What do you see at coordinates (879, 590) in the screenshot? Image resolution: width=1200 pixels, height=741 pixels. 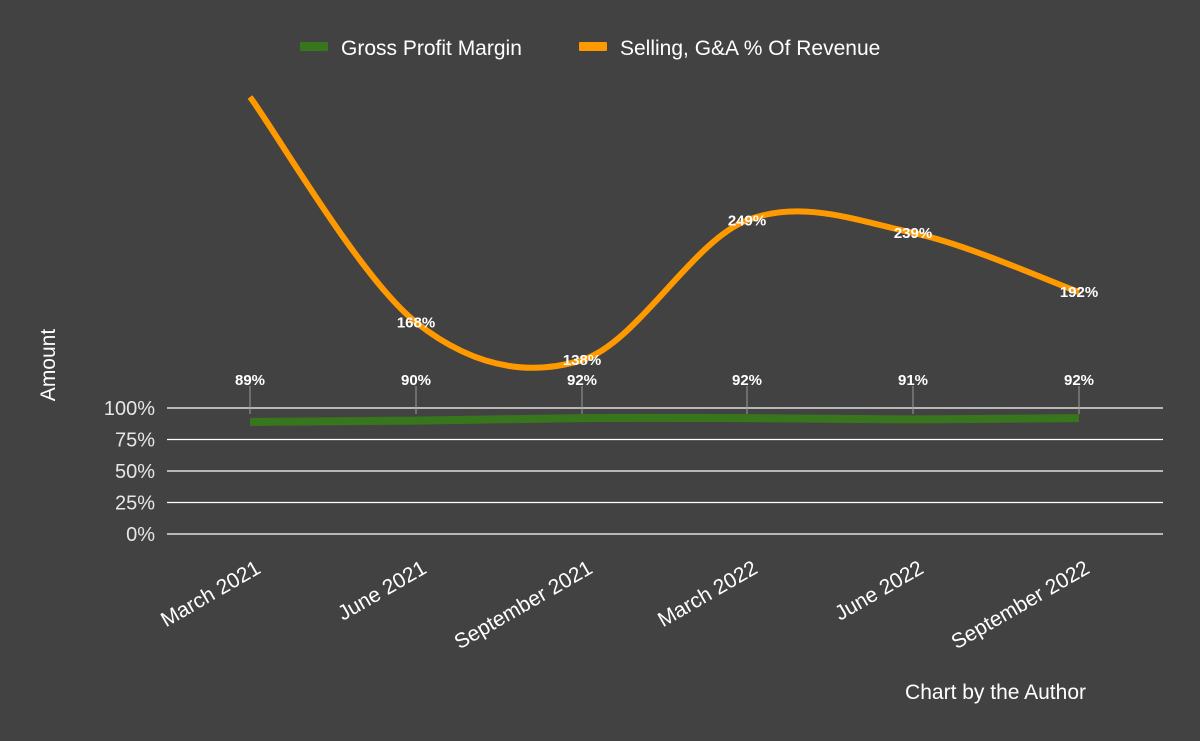 I see `x-tick-label: June 2022` at bounding box center [879, 590].